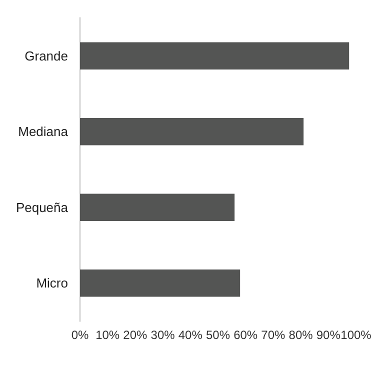  Describe the element at coordinates (80, 335) in the screenshot. I see `x-tick-label: 0%` at that location.